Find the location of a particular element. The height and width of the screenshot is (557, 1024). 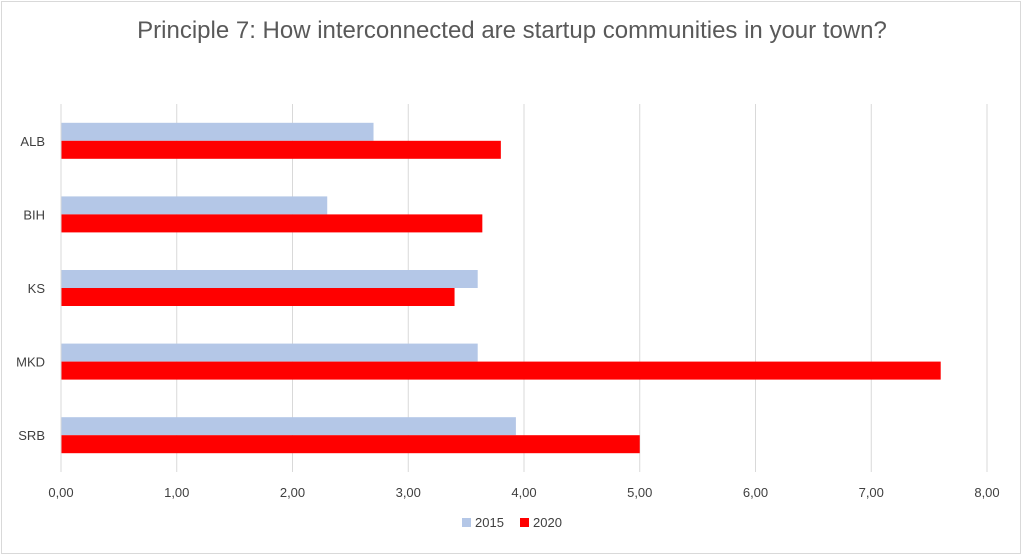

bar-2020-SRB is located at coordinates (350, 444).